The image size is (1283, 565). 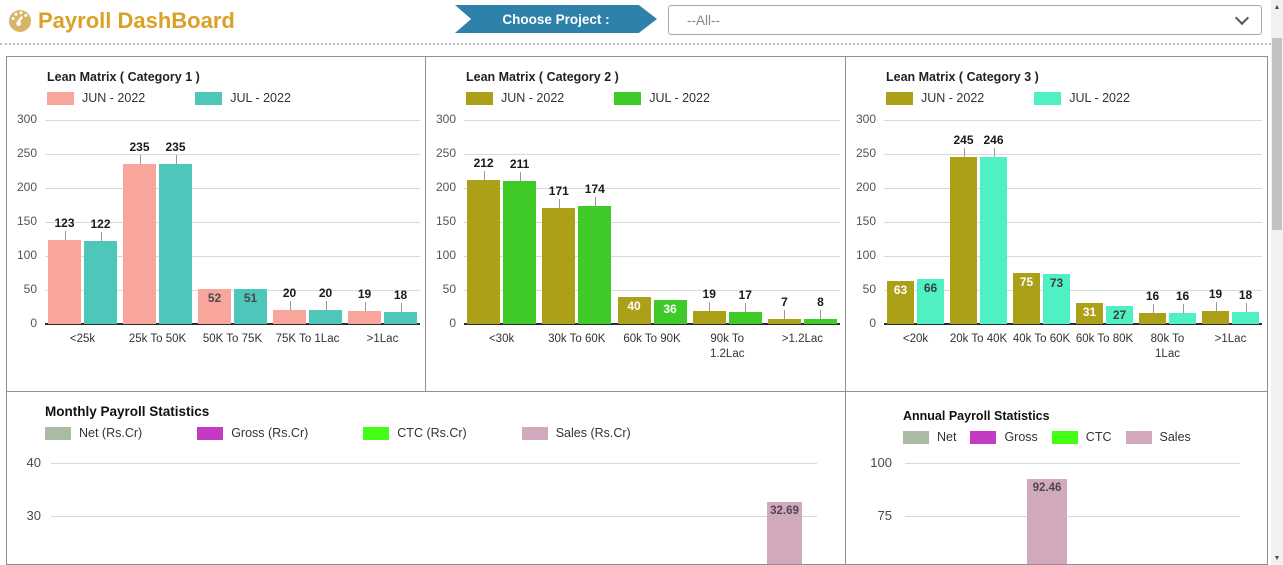 I want to click on bar-value-label: 36, so click(x=670, y=308).